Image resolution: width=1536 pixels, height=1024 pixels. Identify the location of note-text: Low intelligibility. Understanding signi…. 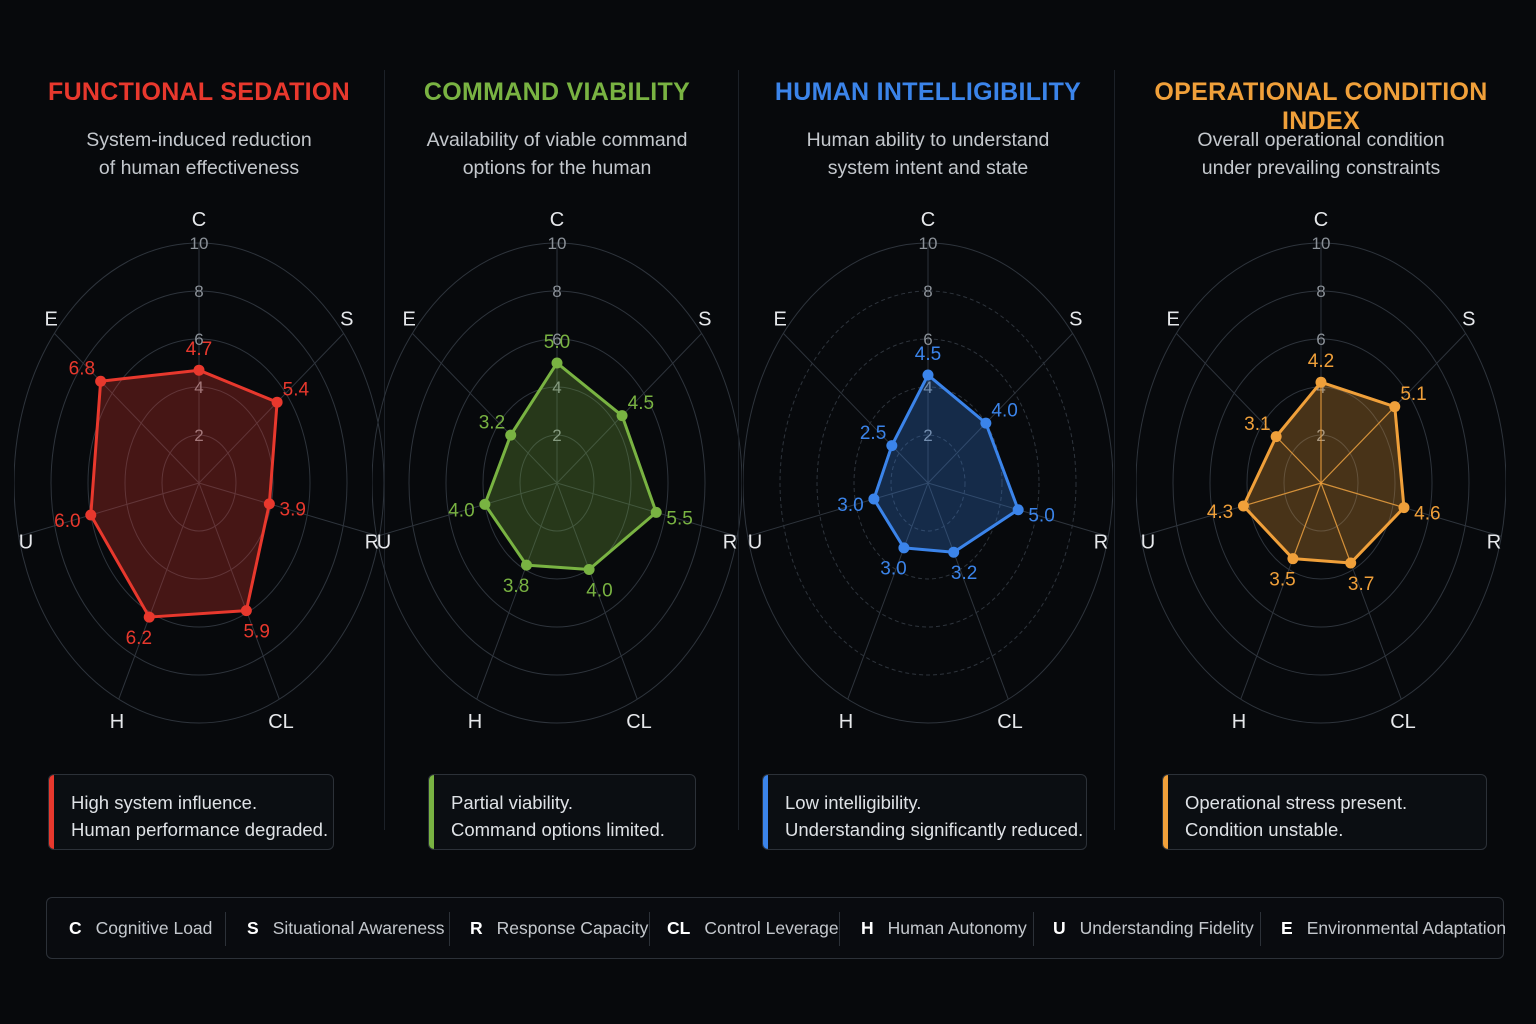
(934, 816).